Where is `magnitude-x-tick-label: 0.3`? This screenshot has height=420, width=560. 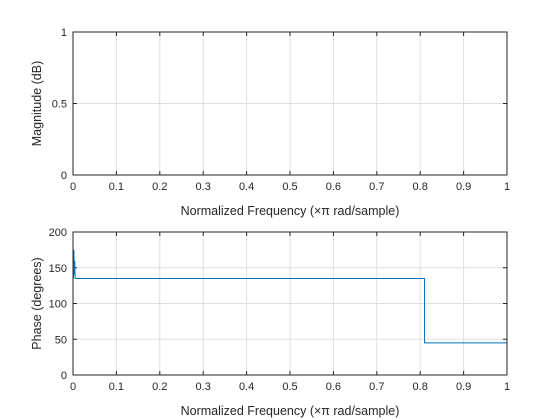
magnitude-x-tick-label: 0.3 is located at coordinates (203, 187).